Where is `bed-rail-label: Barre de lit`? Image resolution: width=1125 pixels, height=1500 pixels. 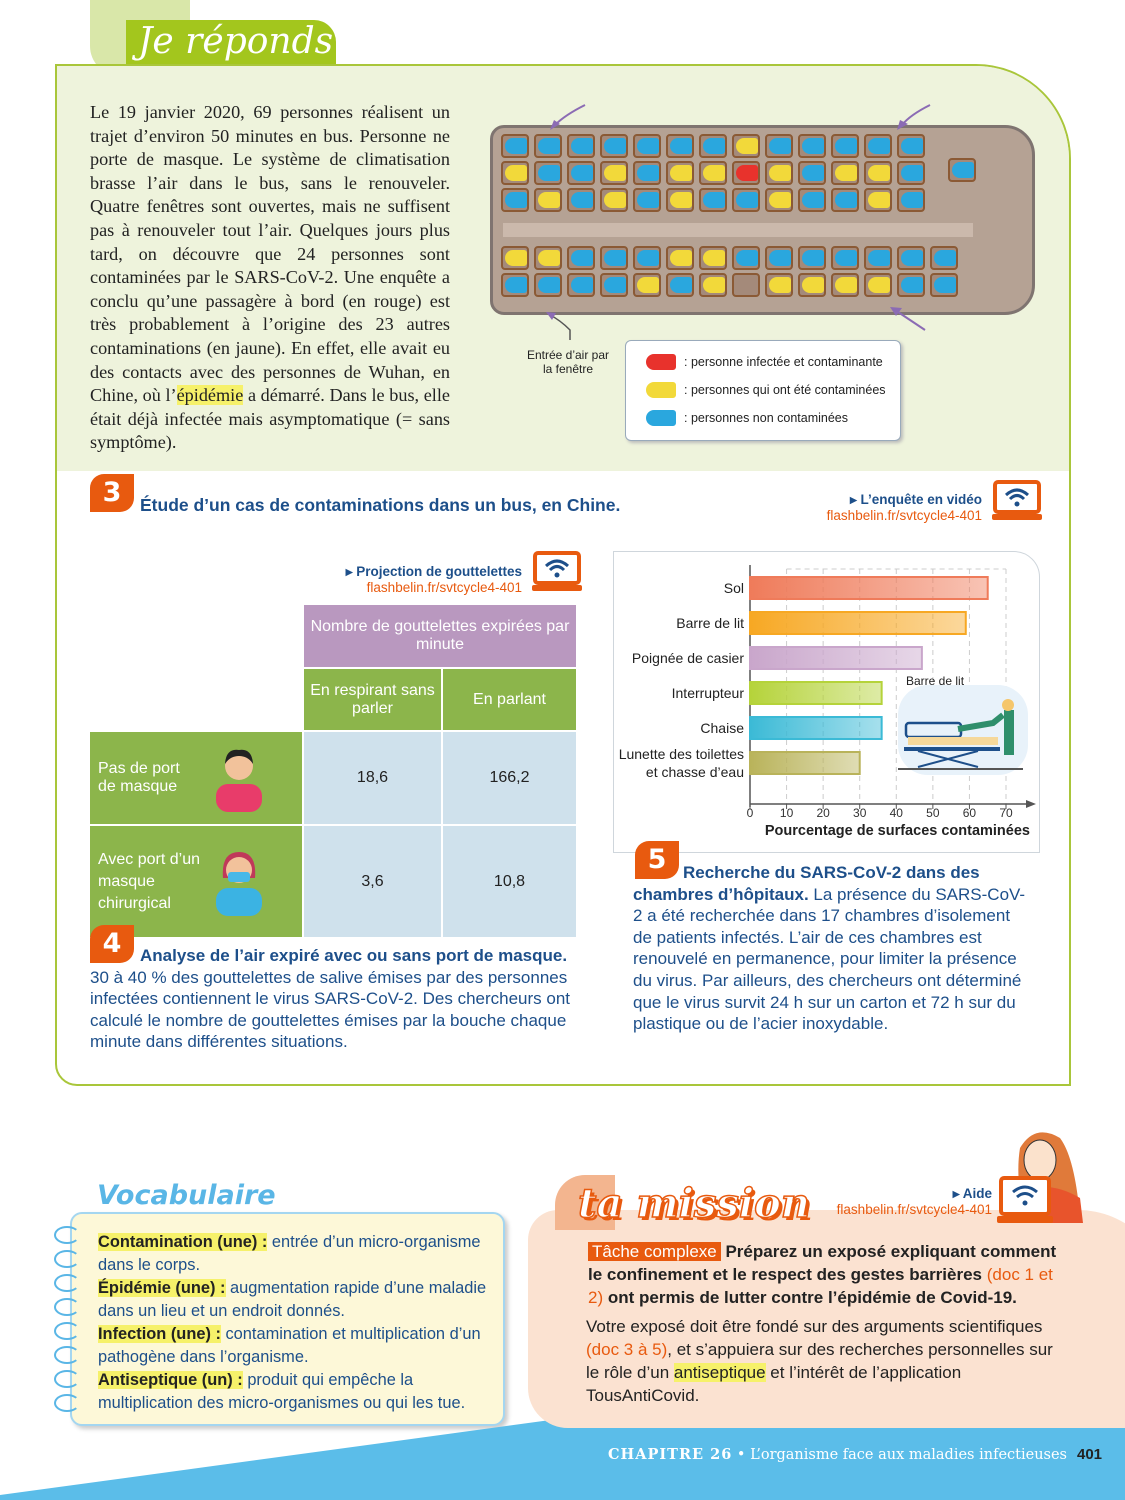
bed-rail-label: Barre de lit is located at coordinates (935, 681).